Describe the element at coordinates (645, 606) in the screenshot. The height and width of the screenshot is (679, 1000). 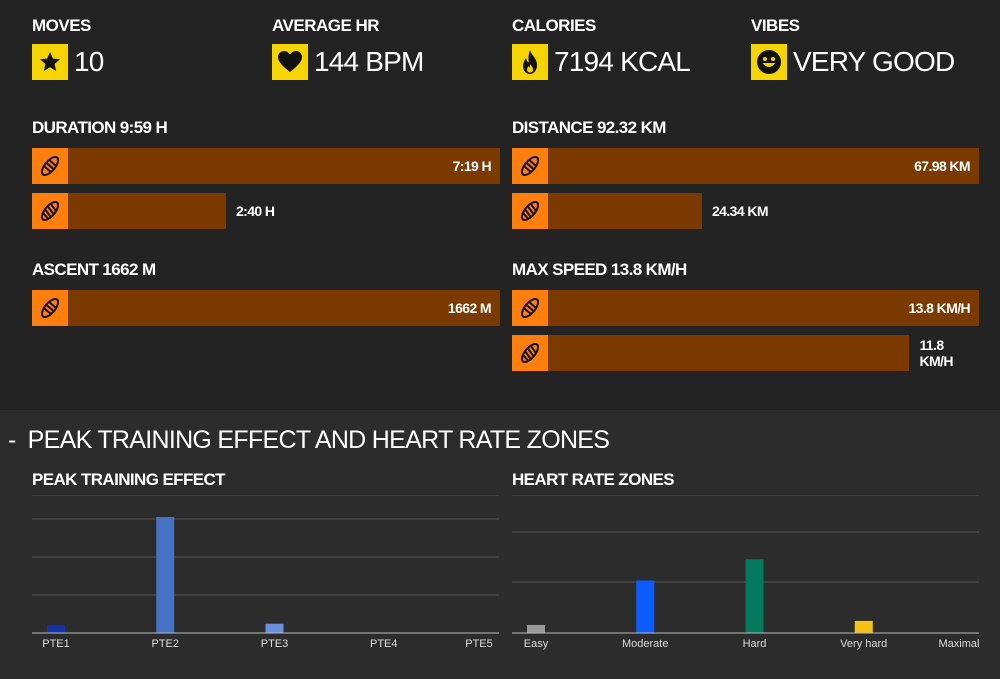
I see `bar-moderate` at that location.